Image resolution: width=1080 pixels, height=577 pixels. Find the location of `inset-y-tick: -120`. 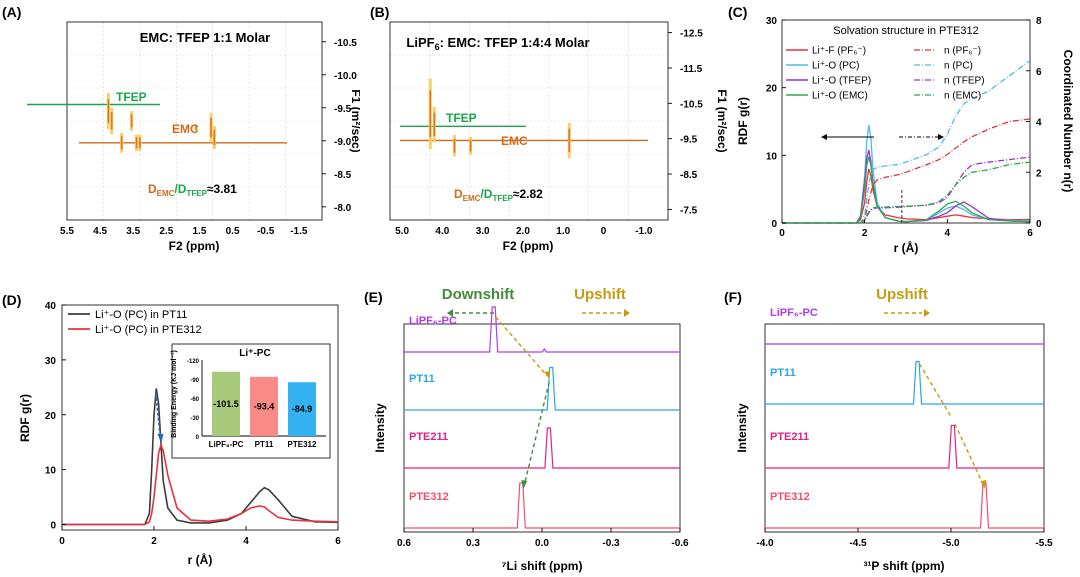

inset-y-tick: -120 is located at coordinates (193, 362).